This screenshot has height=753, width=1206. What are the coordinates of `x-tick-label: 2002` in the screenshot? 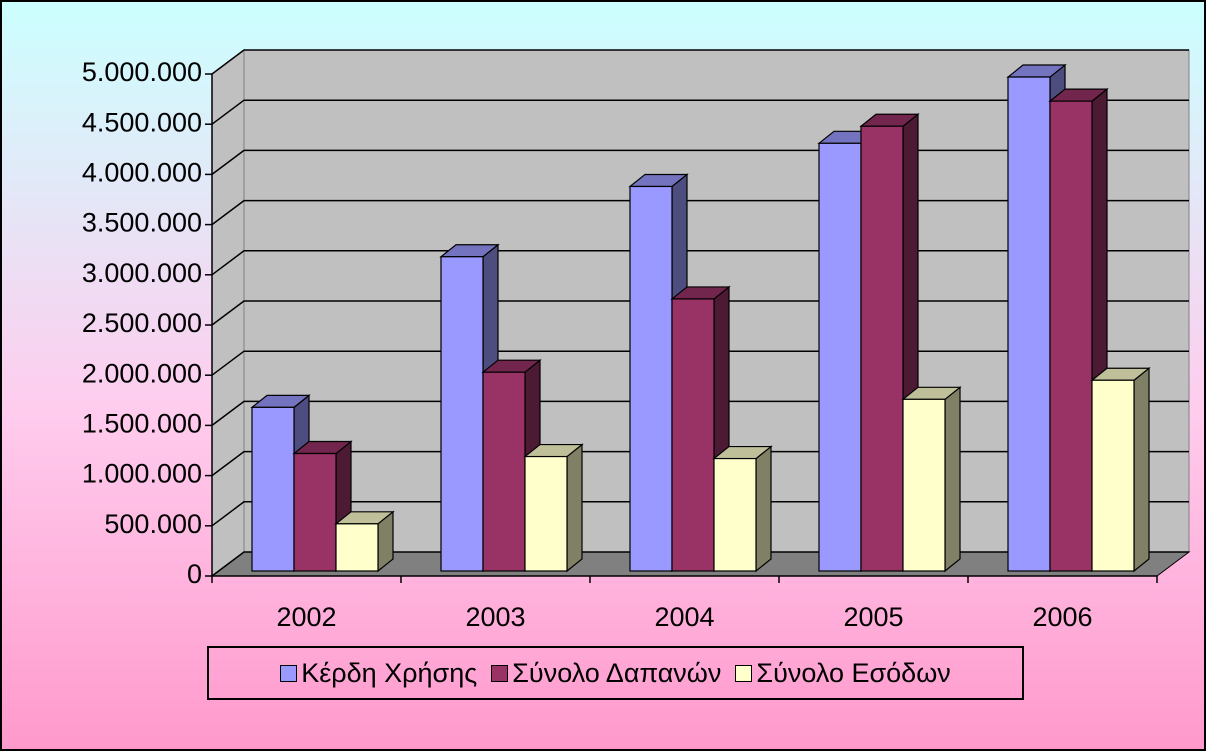 It's located at (306, 617).